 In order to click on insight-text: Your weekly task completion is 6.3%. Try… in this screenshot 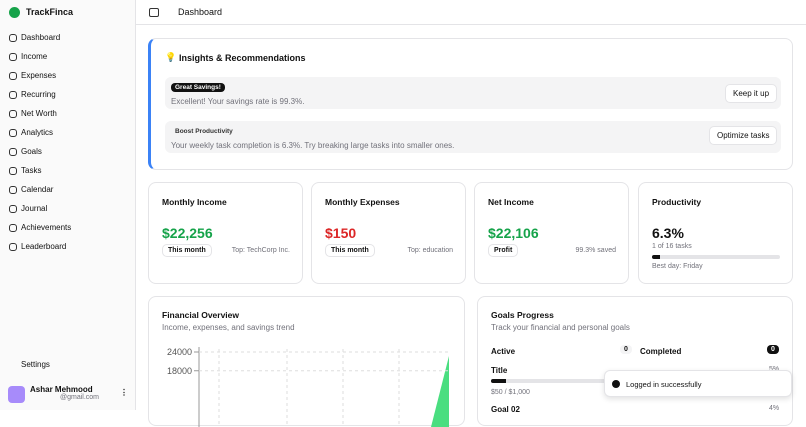, I will do `click(313, 145)`.